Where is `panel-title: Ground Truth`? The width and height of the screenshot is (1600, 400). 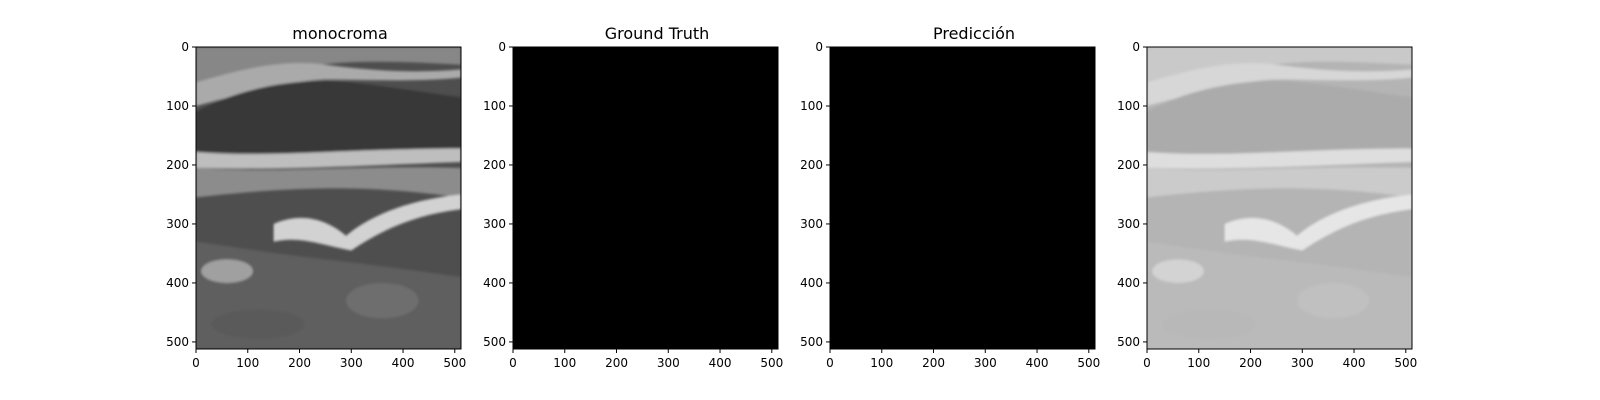
panel-title: Ground Truth is located at coordinates (657, 33).